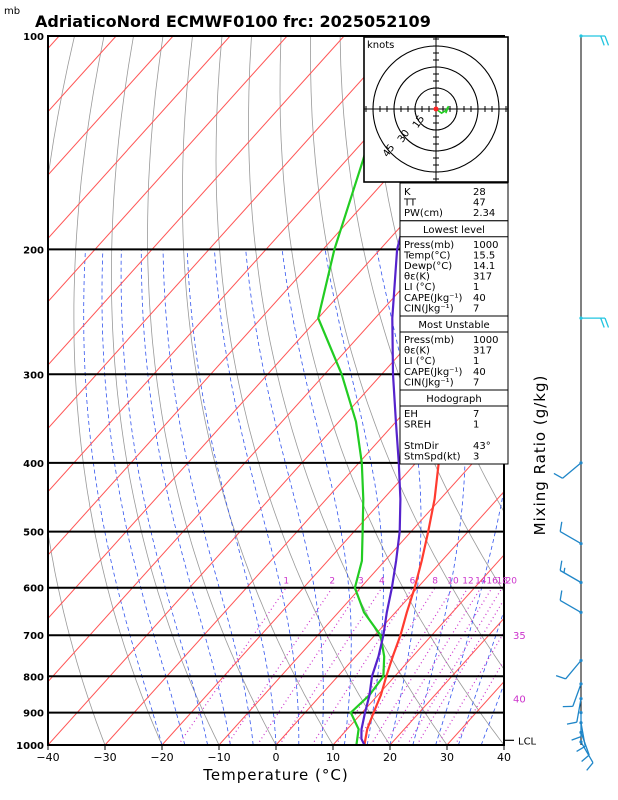 The width and height of the screenshot is (618, 800). What do you see at coordinates (520, 689) in the screenshot?
I see `right-side-labels: 35 40 LCL` at bounding box center [520, 689].